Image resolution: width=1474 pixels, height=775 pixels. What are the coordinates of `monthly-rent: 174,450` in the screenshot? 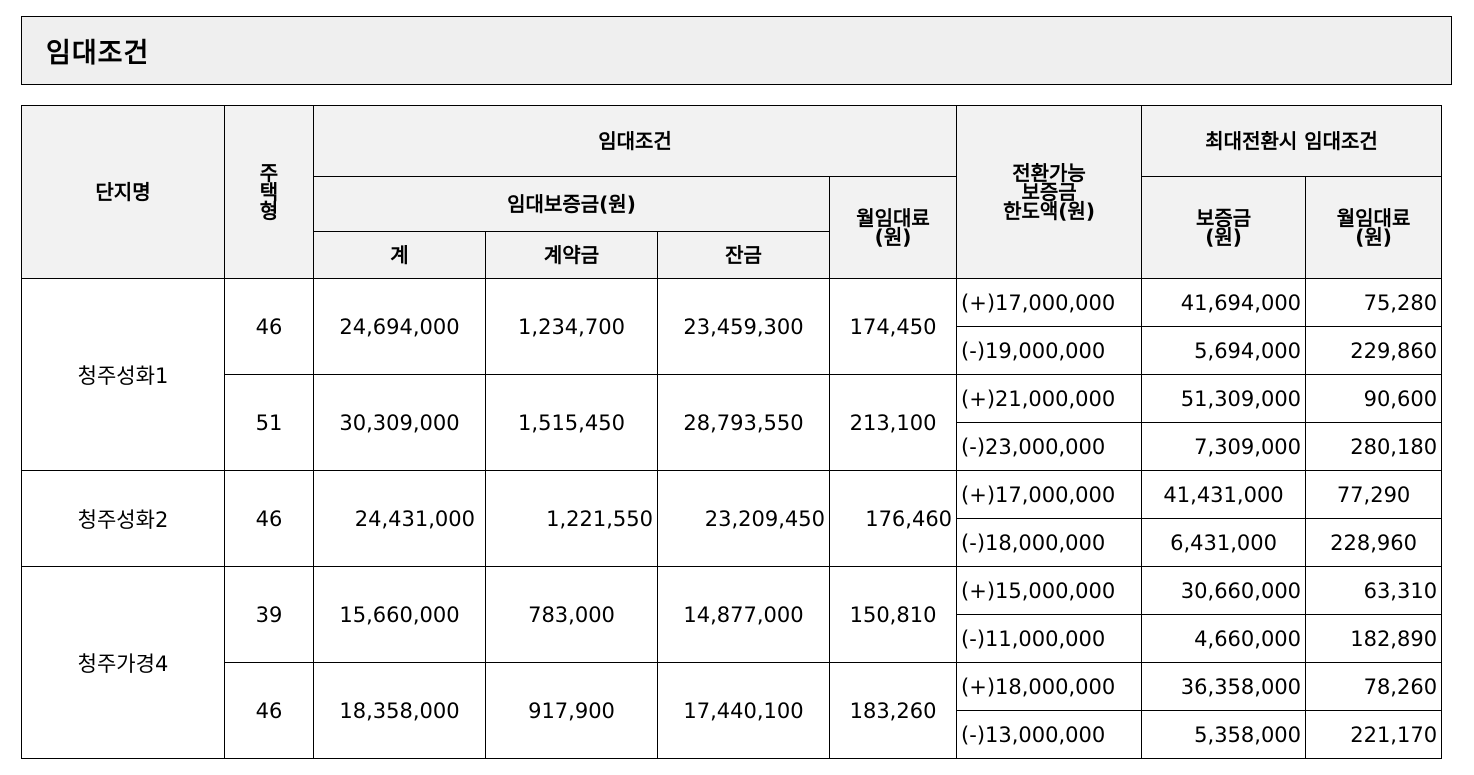 It's located at (893, 326).